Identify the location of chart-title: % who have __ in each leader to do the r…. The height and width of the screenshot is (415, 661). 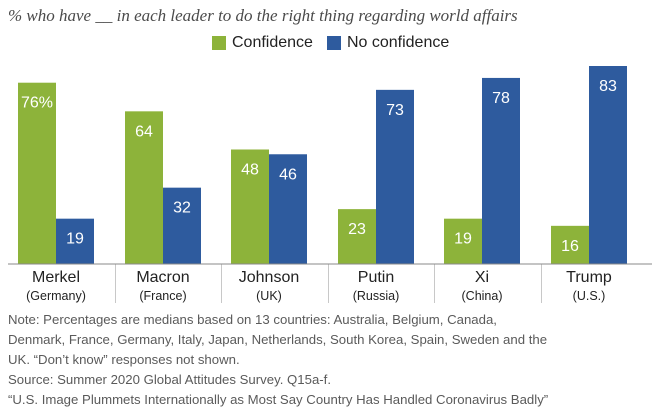
(263, 15).